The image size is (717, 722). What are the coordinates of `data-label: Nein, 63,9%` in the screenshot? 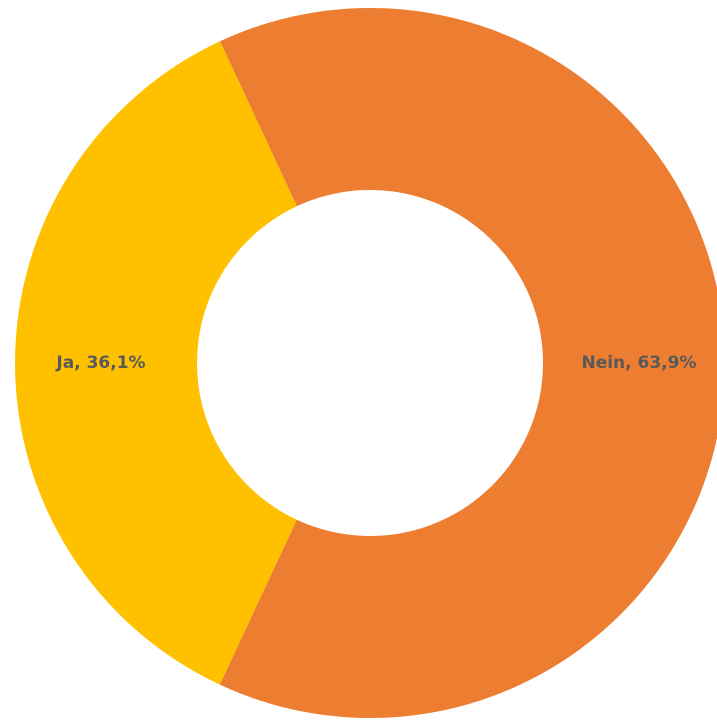 It's located at (638, 363).